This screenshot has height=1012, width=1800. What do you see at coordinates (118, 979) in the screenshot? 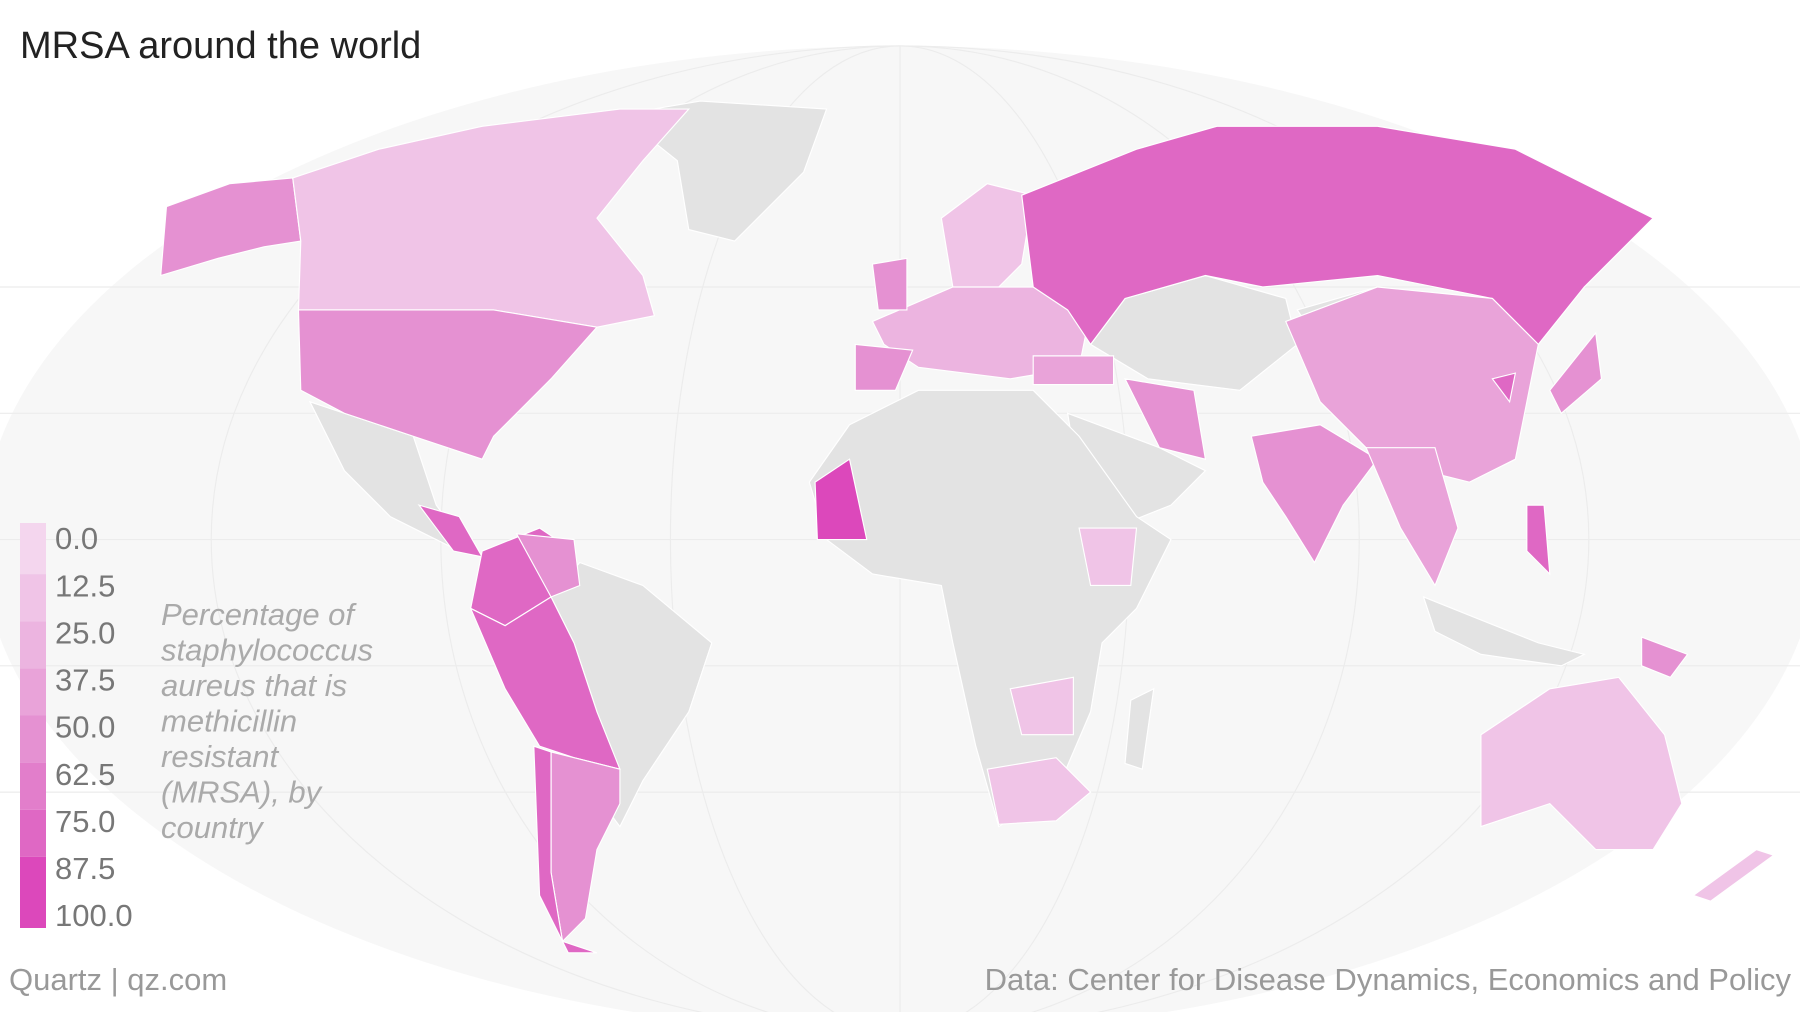
I see `credit: Quartz | qz.com` at bounding box center [118, 979].